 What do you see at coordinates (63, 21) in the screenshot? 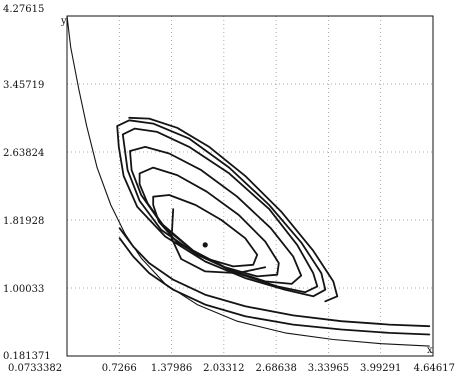
I see `y-axis-label: y` at bounding box center [63, 21].